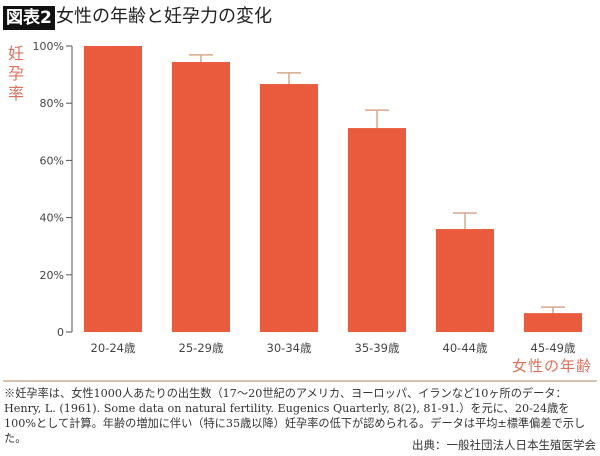 The image size is (600, 456). Describe the element at coordinates (289, 348) in the screenshot. I see `x-tick-label: 30-34歳` at that location.